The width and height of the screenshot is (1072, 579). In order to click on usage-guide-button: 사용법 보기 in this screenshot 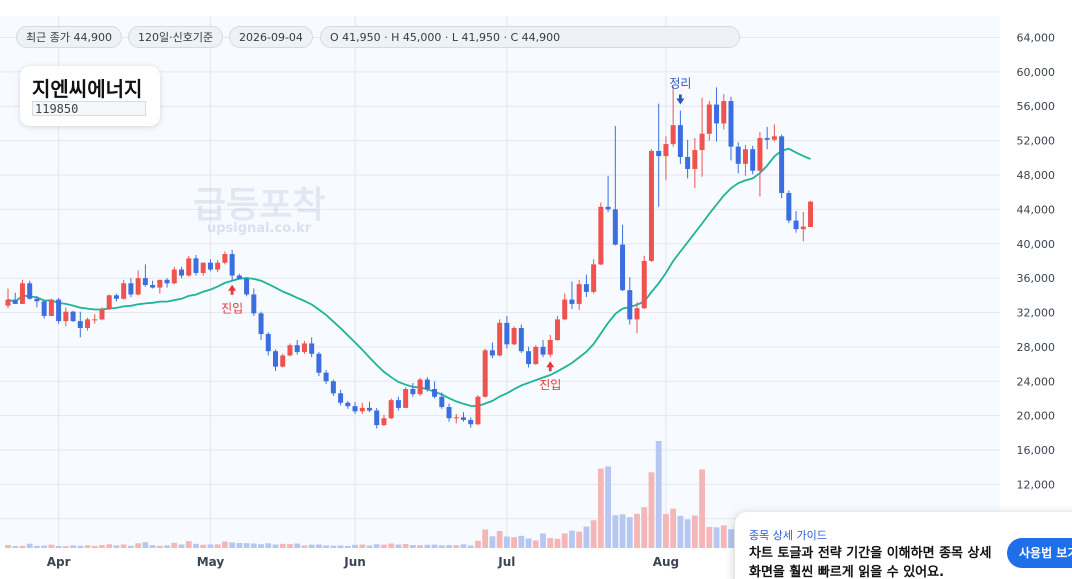, I will do `click(1039, 553)`.